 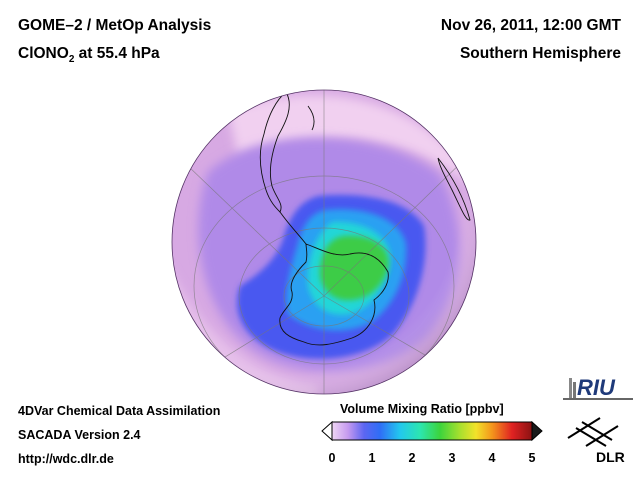 I want to click on riu-logo-text: RIU, so click(x=596, y=387).